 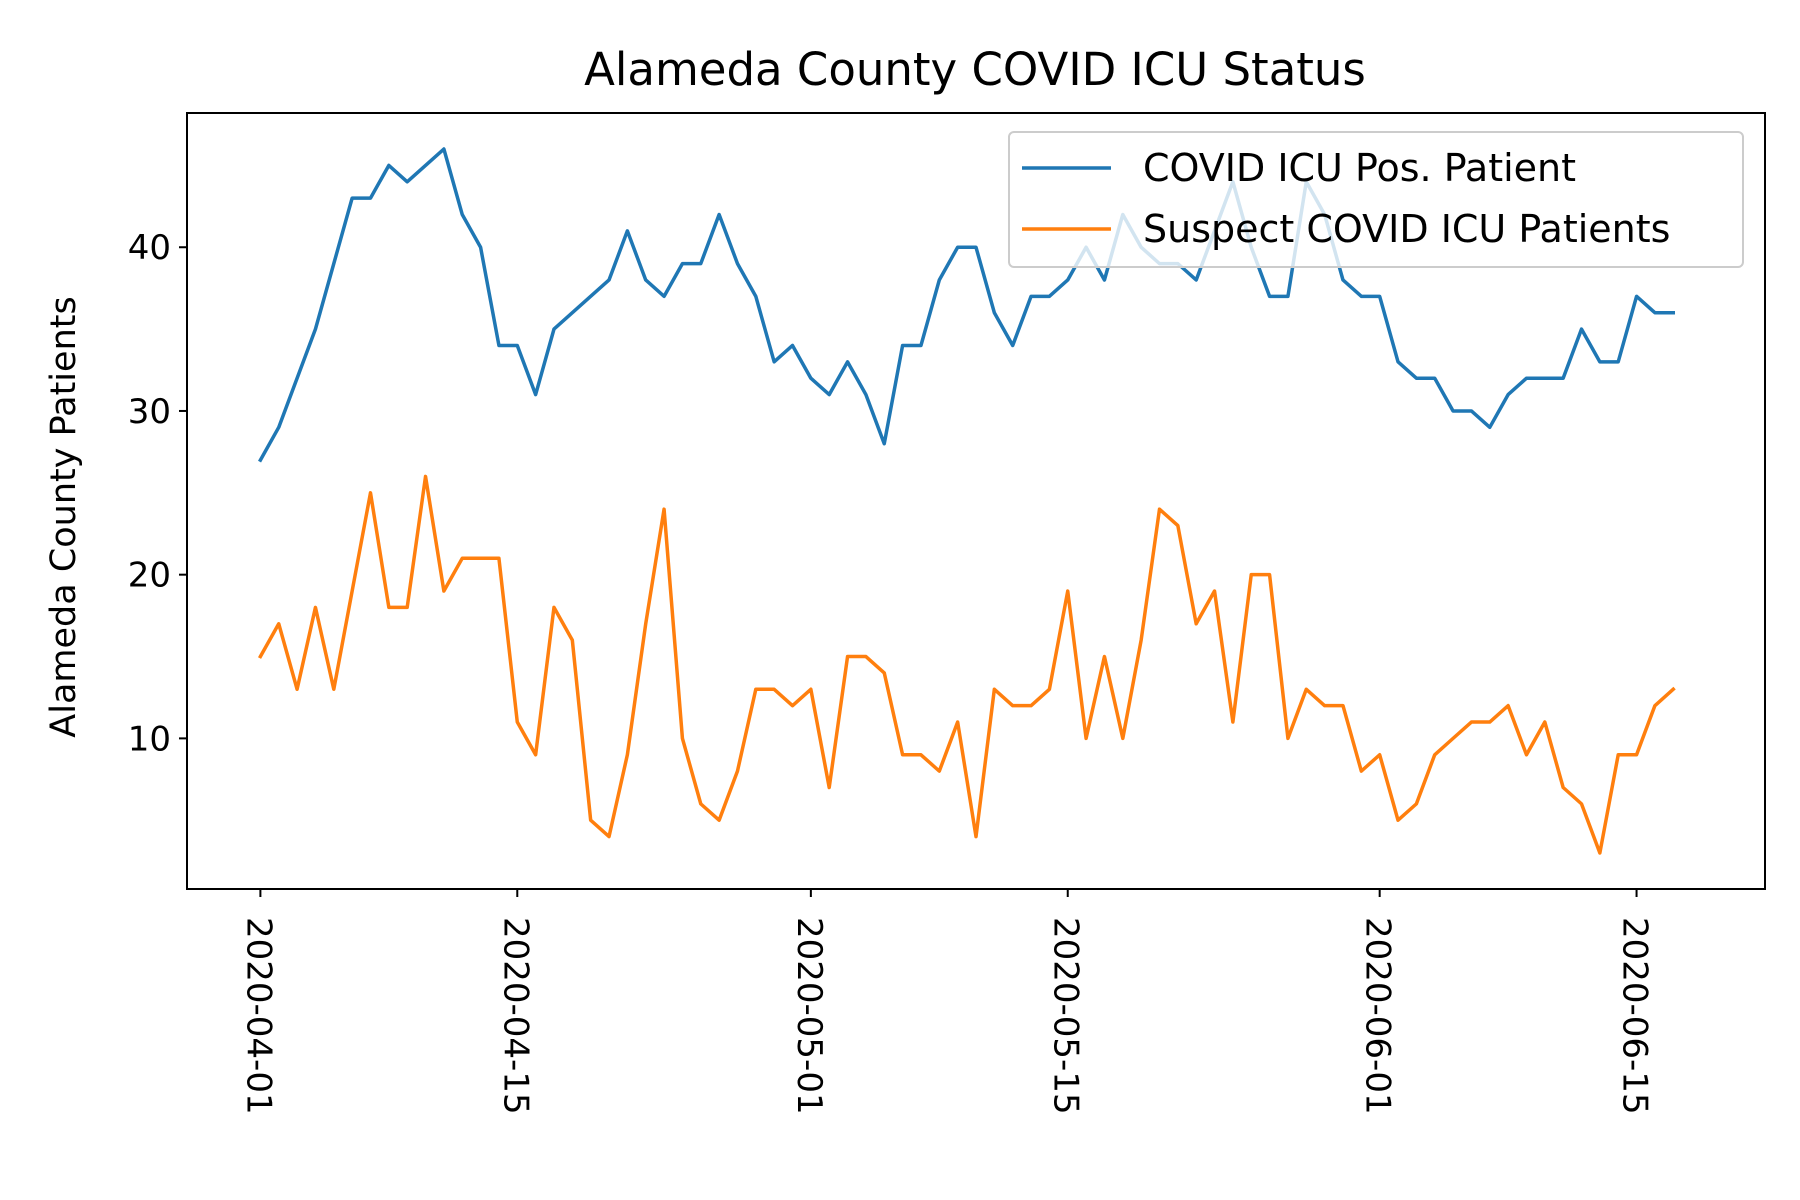 What do you see at coordinates (1066, 1016) in the screenshot?
I see `x-tick-label: 2020-05-15` at bounding box center [1066, 1016].